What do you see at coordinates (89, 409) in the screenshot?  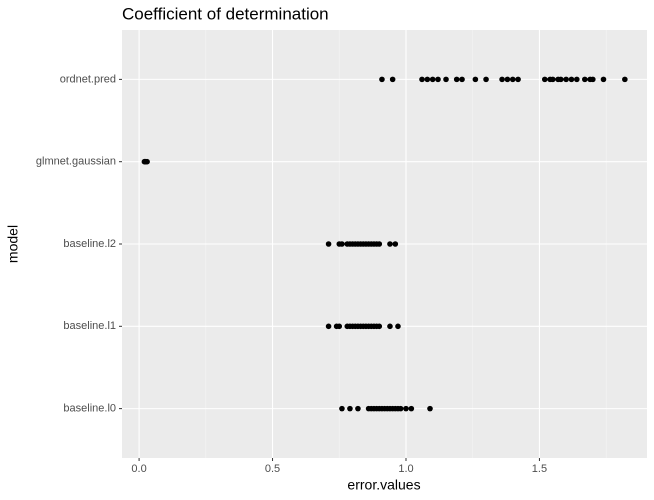 I see `y-tick-label: baseline.l0` at bounding box center [89, 409].